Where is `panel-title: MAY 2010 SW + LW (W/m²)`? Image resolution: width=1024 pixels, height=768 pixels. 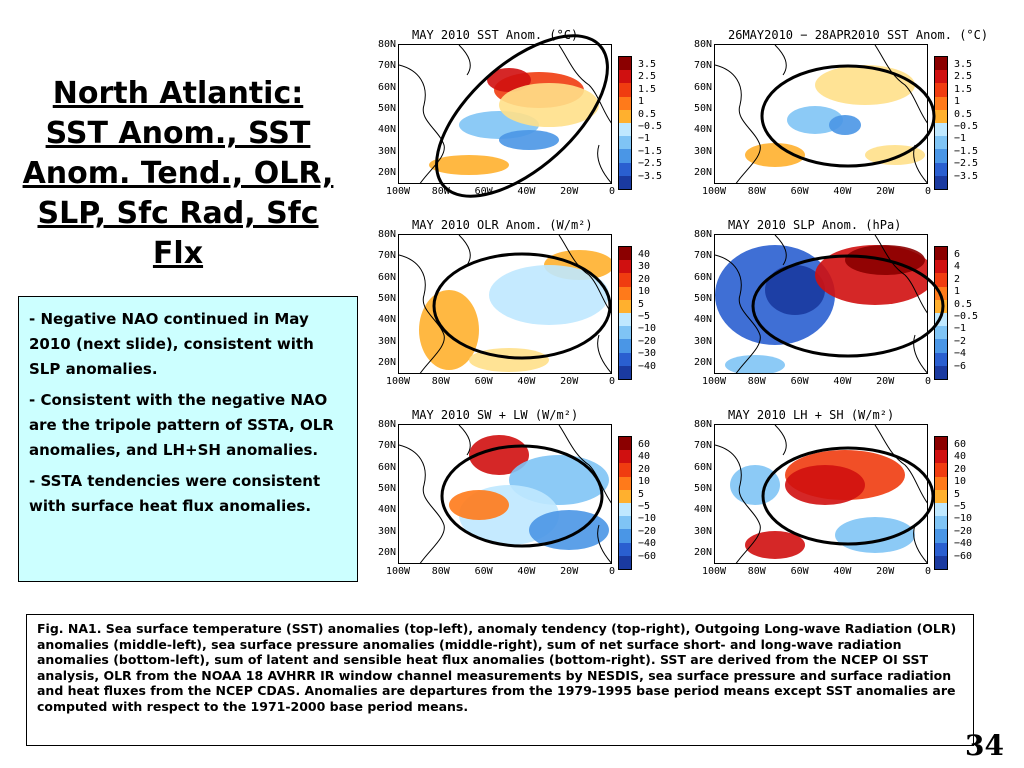
panel-title: MAY 2010 SW + LW (W/m²) is located at coordinates (495, 415).